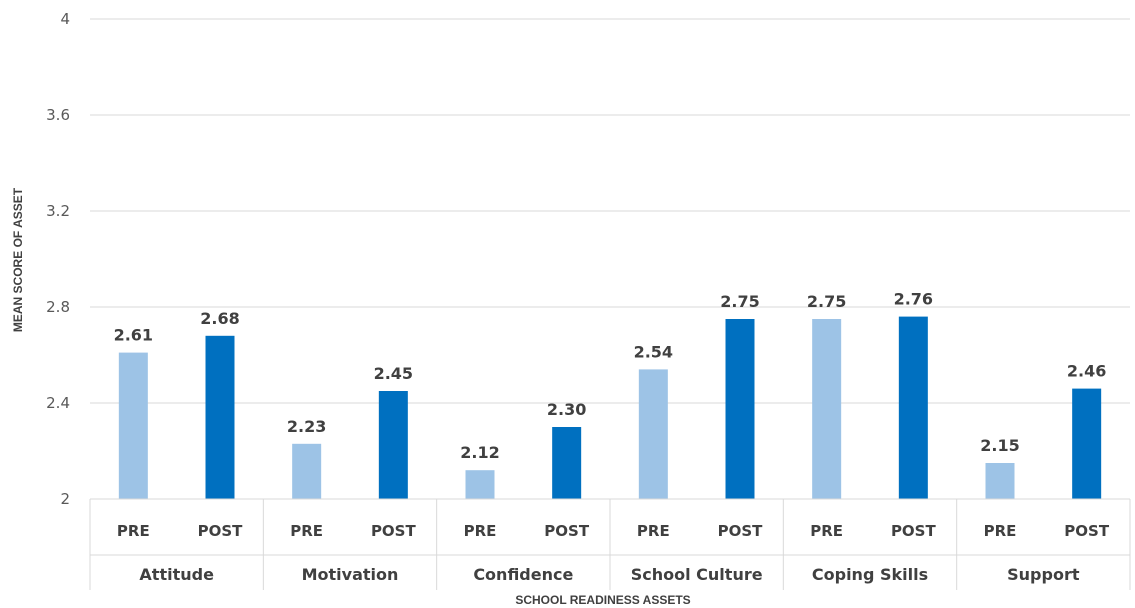 The width and height of the screenshot is (1135, 608). I want to click on y-axis-title: MEAN SCORE OF ASSET, so click(18, 259).